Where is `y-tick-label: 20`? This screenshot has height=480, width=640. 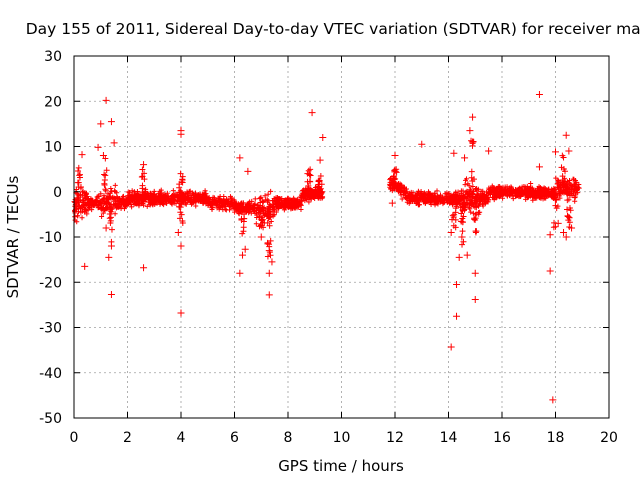
y-tick-label: 20 is located at coordinates (53, 102).